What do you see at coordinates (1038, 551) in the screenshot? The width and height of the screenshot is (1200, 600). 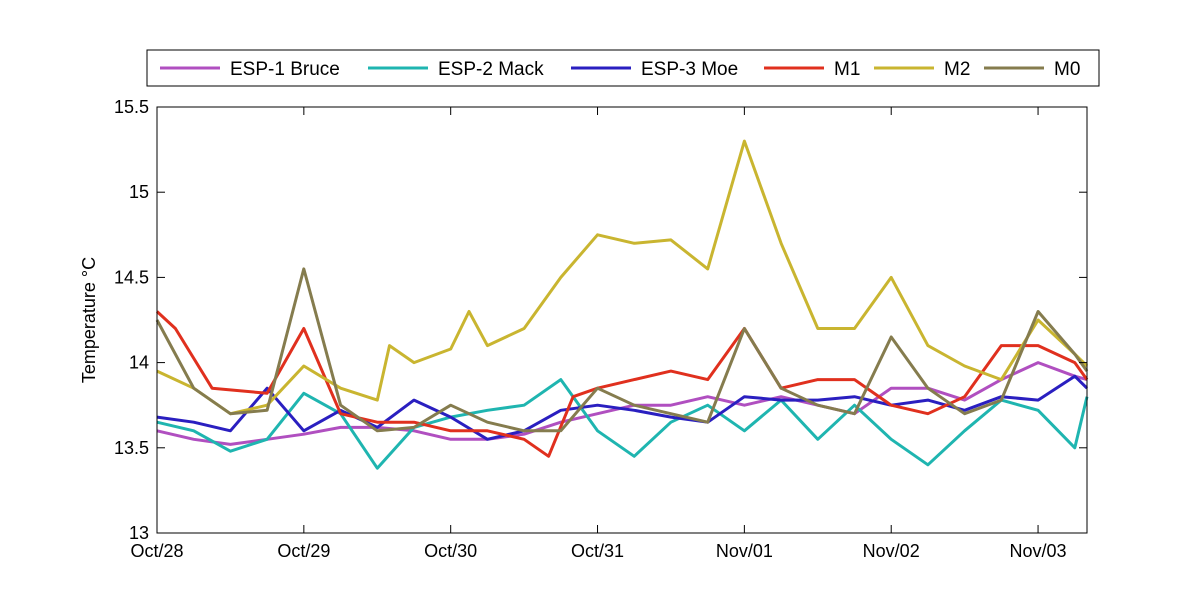 I see `x-tick-label: Nov/03` at bounding box center [1038, 551].